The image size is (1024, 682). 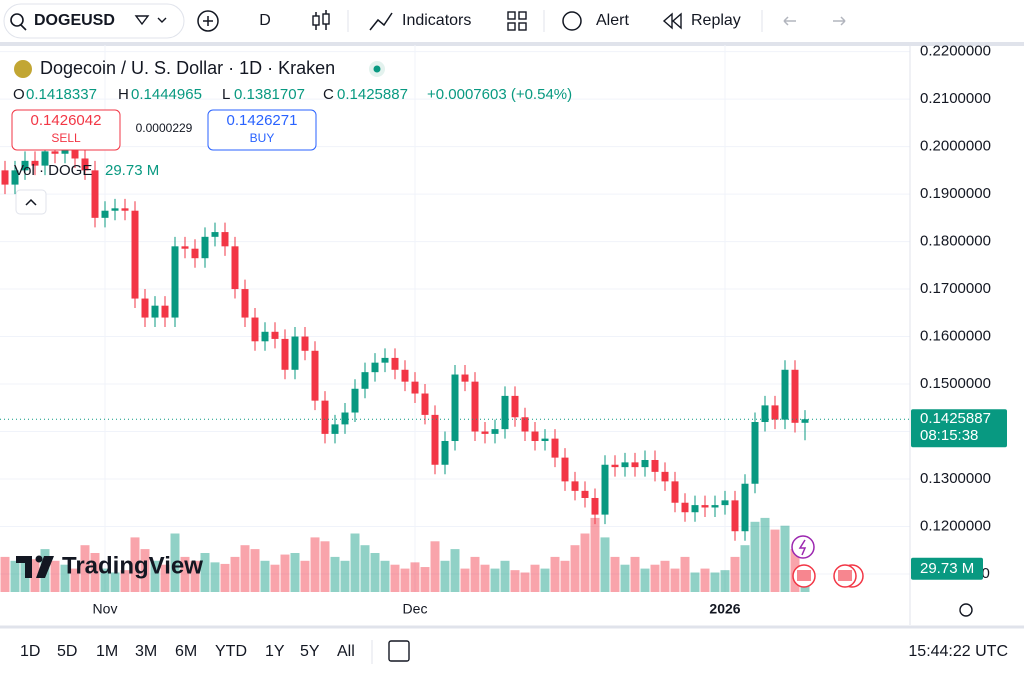 I want to click on y-tick-label: 0.1500000, so click(x=955, y=383).